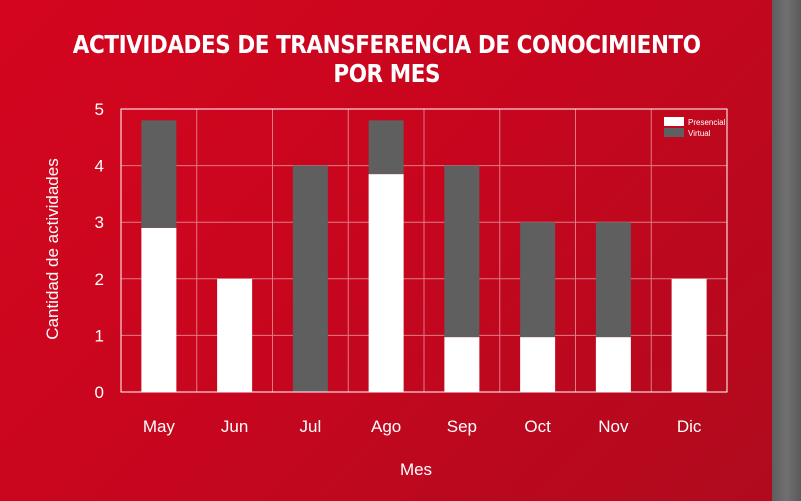  What do you see at coordinates (538, 364) in the screenshot?
I see `bar-presencial-oct` at bounding box center [538, 364].